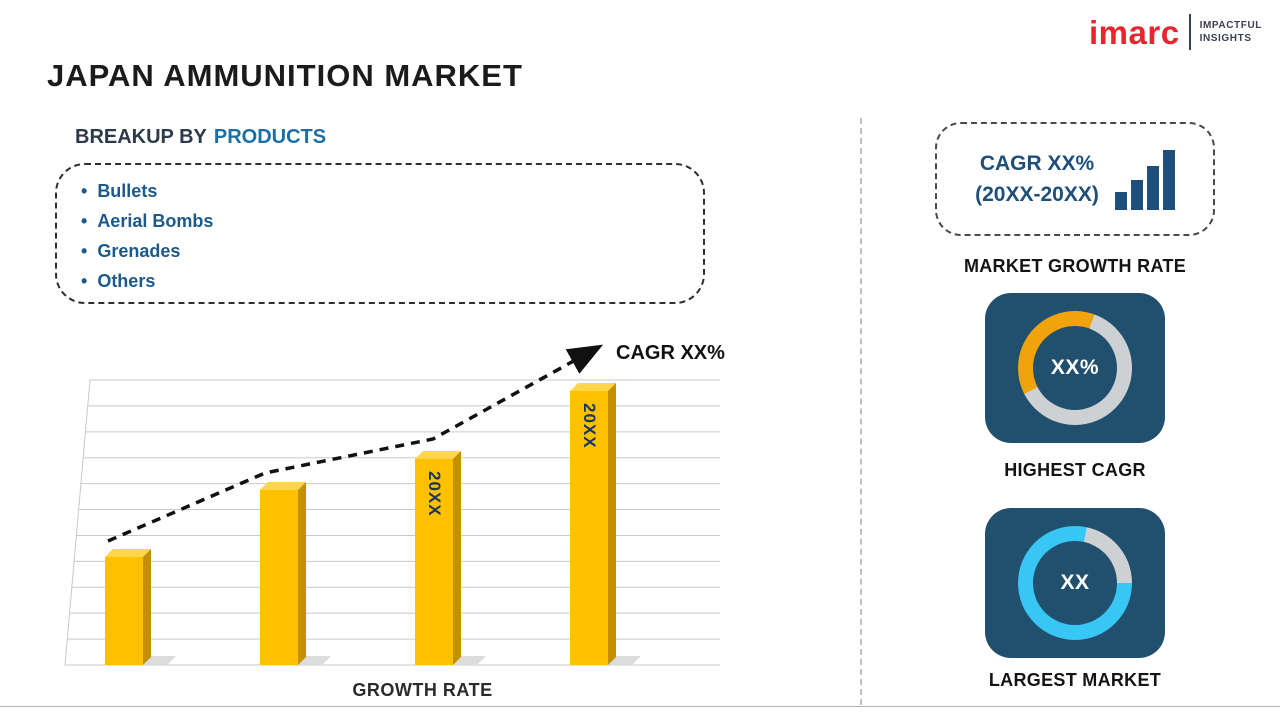 Image resolution: width=1280 pixels, height=720 pixels. Describe the element at coordinates (1075, 680) in the screenshot. I see `largest-market-label: LARGEST MARKET` at that location.